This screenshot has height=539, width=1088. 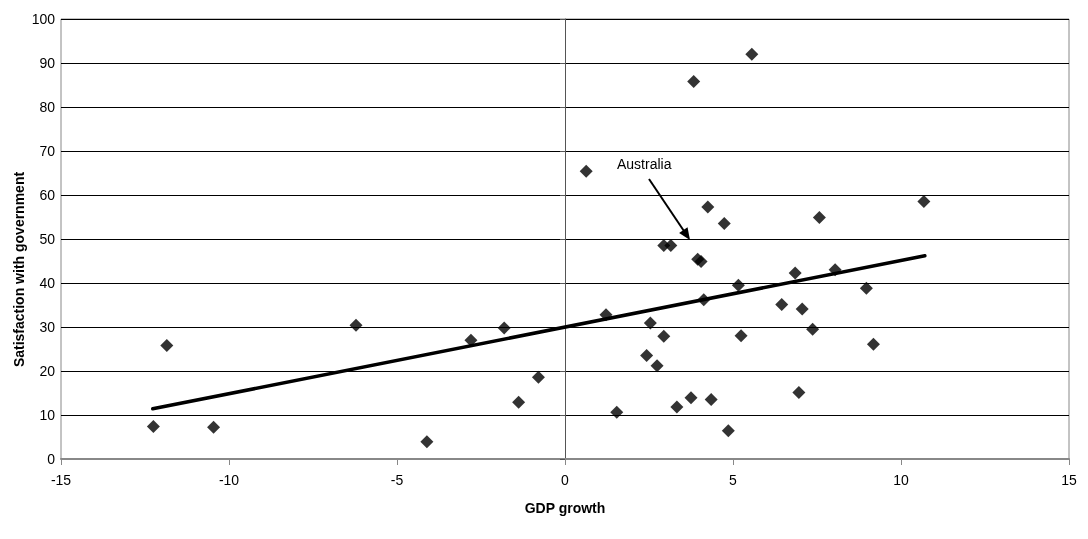 What do you see at coordinates (47, 371) in the screenshot?
I see `y-tick-label: 20` at bounding box center [47, 371].